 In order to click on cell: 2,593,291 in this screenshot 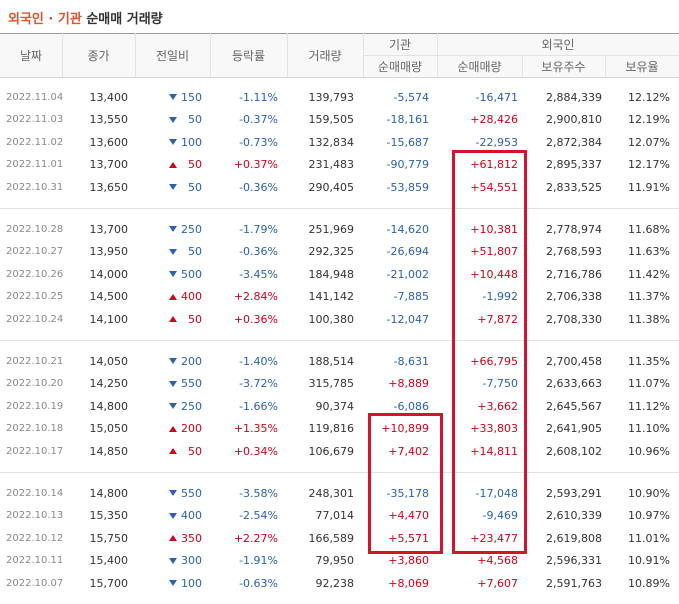, I will do `click(574, 493)`.